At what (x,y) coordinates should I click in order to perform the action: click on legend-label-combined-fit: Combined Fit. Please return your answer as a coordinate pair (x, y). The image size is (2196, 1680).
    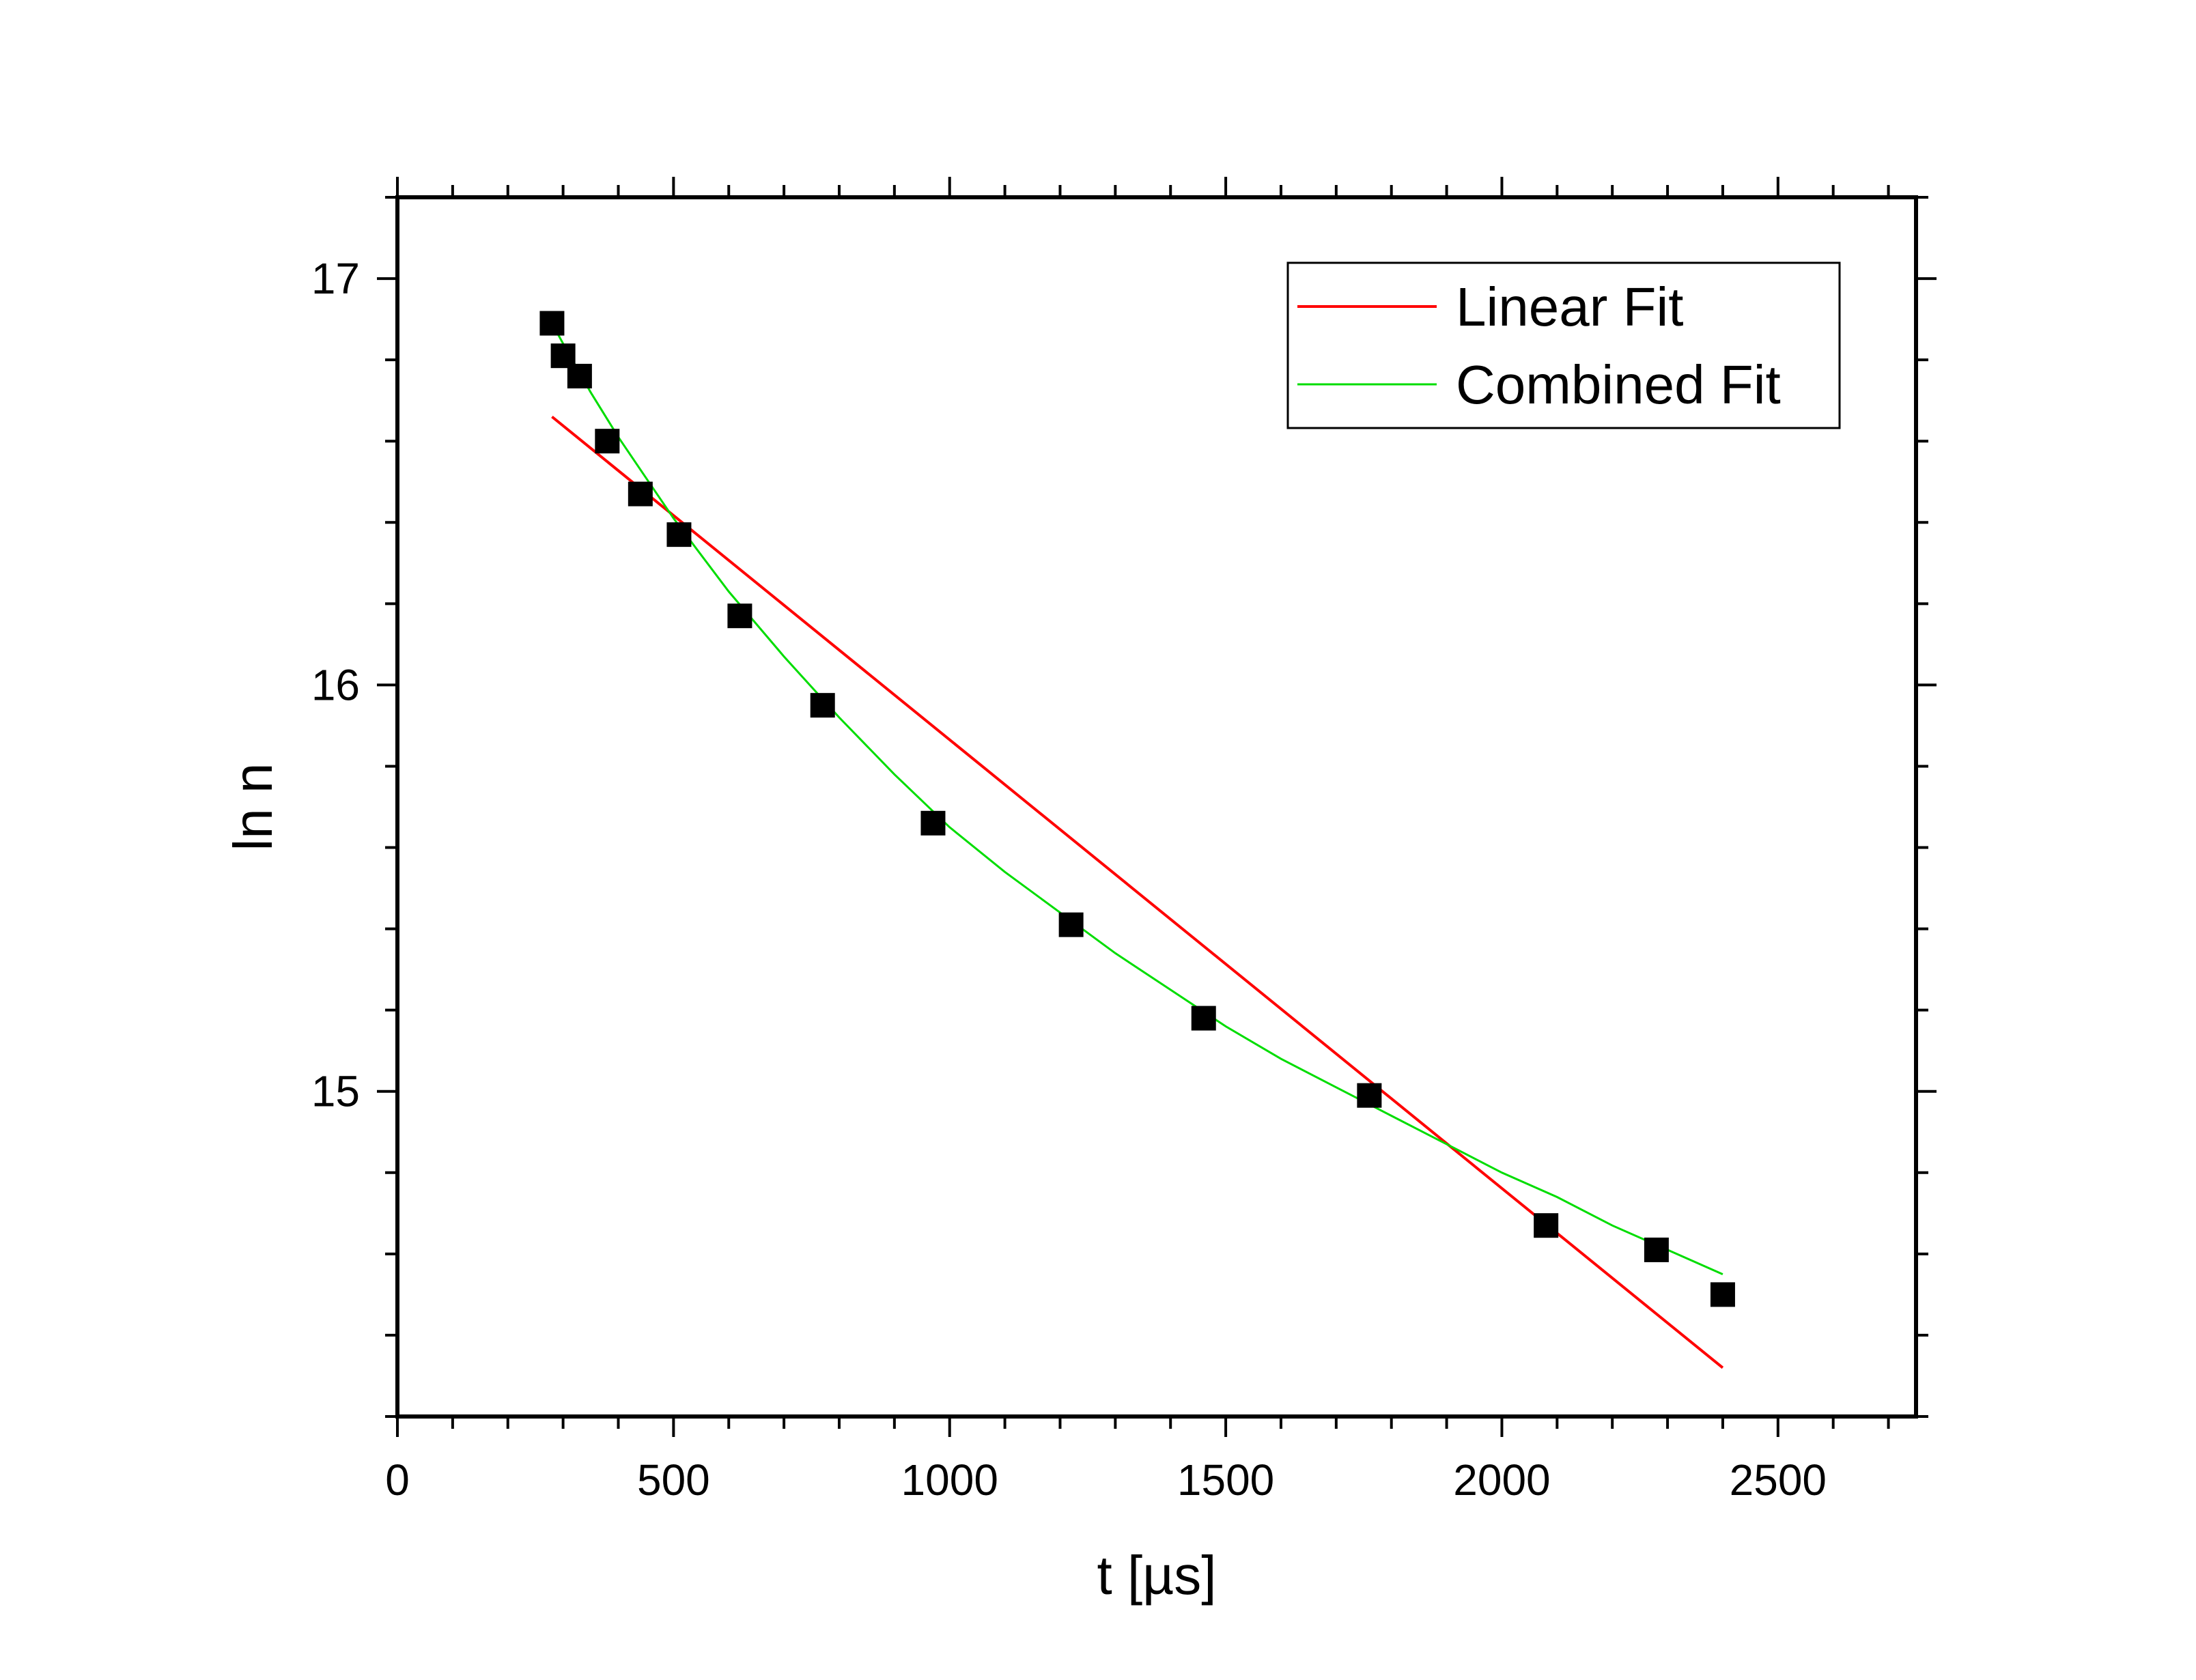
    Looking at the image, I should click on (1619, 384).